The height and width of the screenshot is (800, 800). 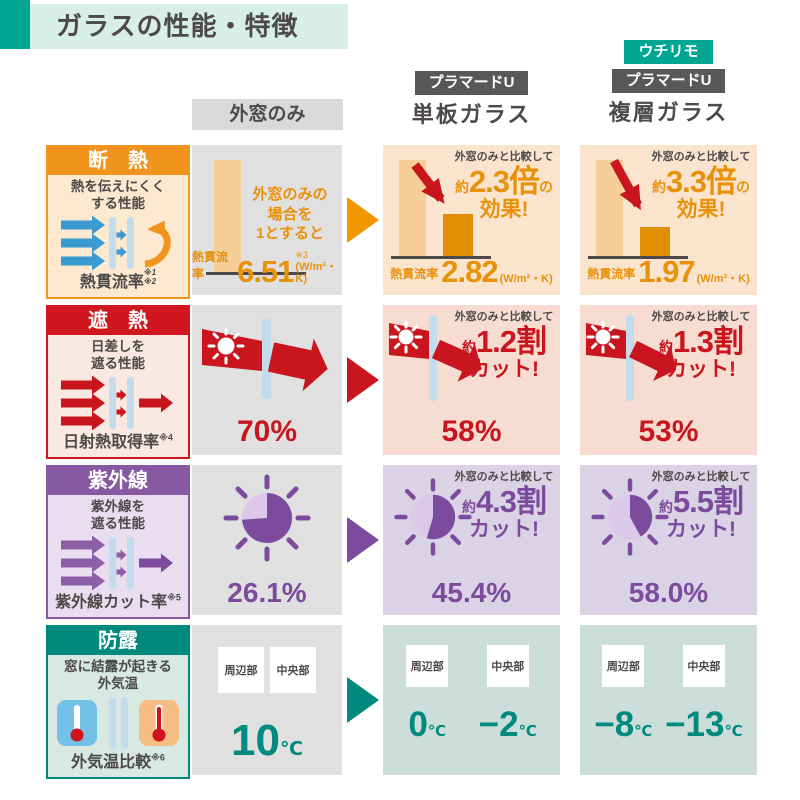 I want to click on condensation-title: 防露, so click(x=118, y=641).